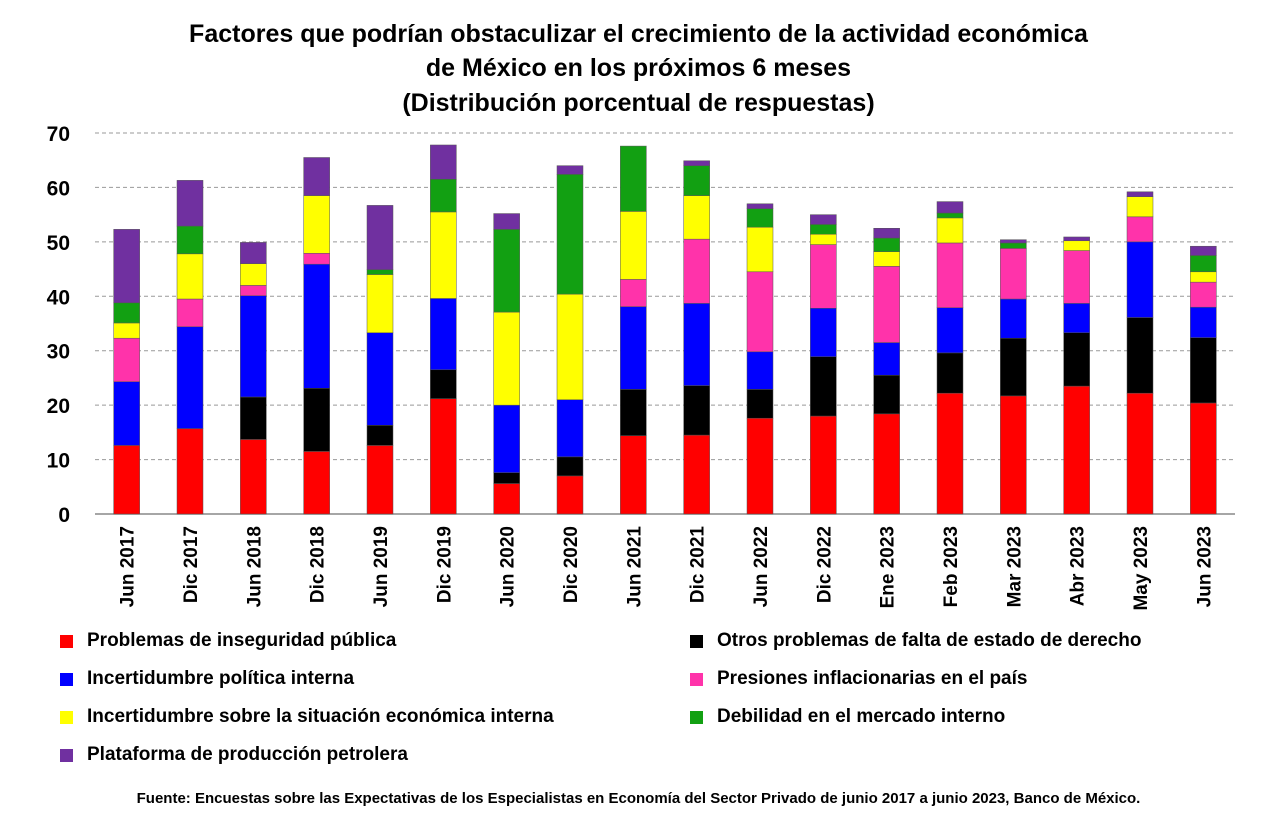 The image size is (1277, 837). I want to click on x-tick-label: Abr 2023, so click(1078, 566).